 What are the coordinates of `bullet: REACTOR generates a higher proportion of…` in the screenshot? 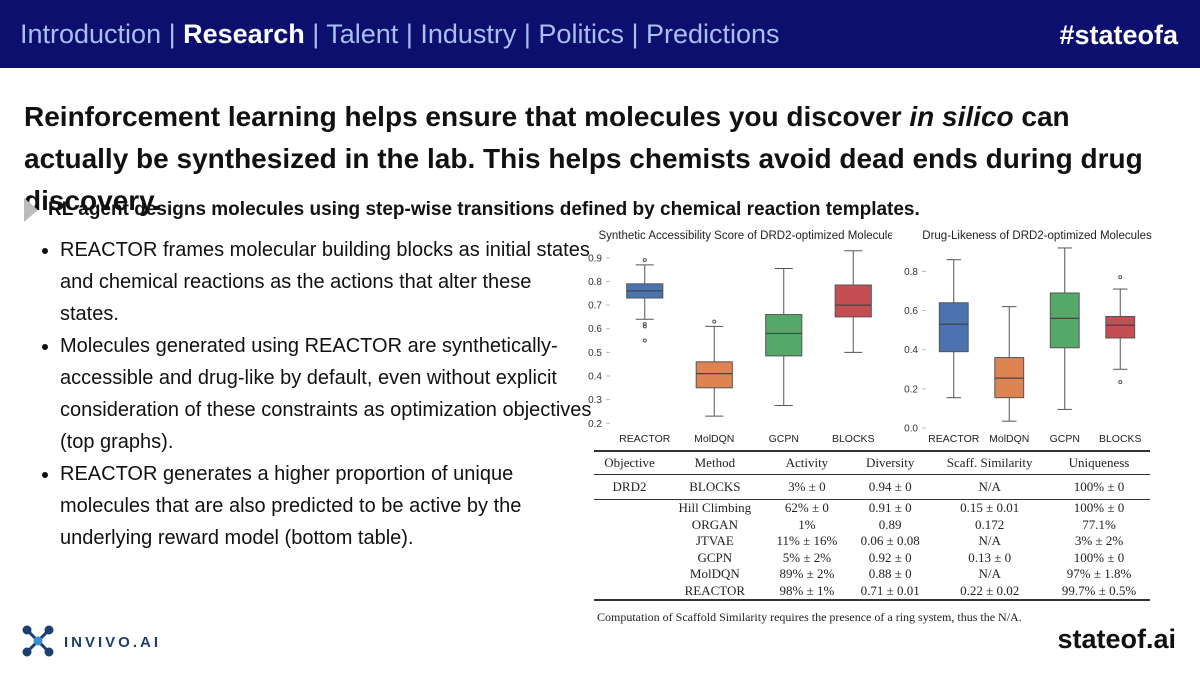 It's located at (327, 506).